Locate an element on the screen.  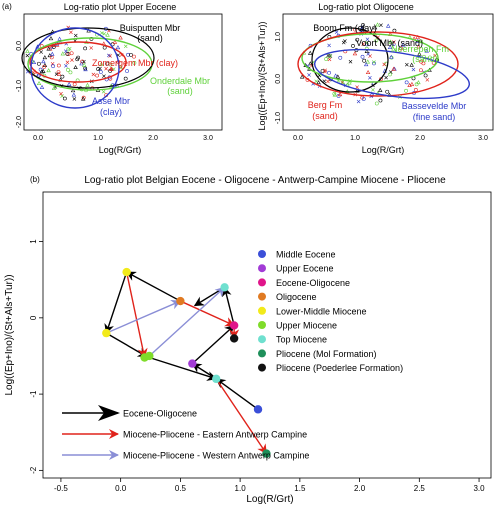
legend-label: Pliocene (Mol Formation) is located at coordinates (326, 354).